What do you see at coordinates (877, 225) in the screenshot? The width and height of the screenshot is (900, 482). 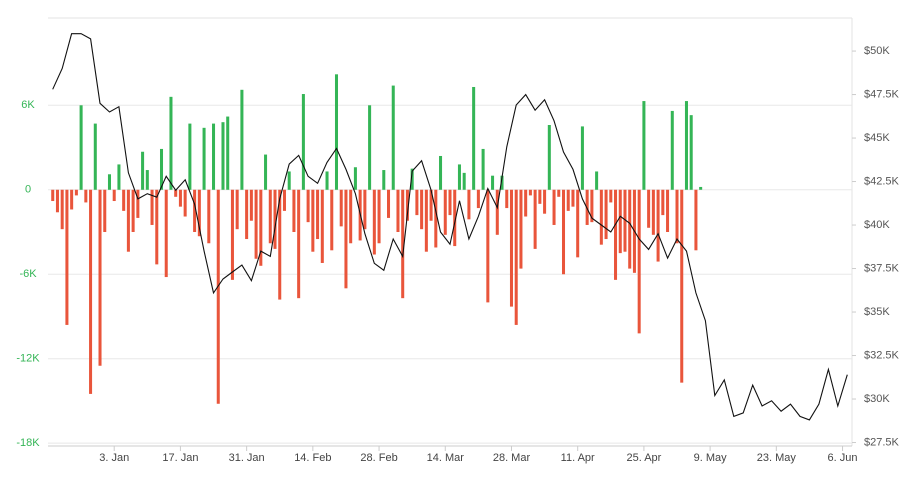 I see `y2-tick-label: $40K` at bounding box center [877, 225].